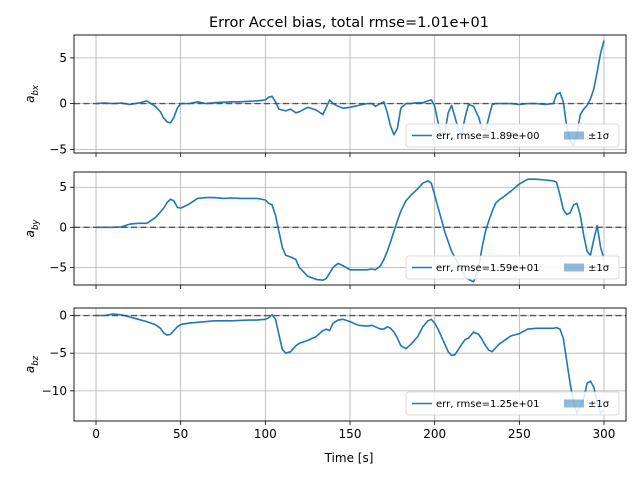 This screenshot has height=480, width=640. What do you see at coordinates (488, 404) in the screenshot?
I see `legend-label-err: err, rmse=1.25e+01` at bounding box center [488, 404].